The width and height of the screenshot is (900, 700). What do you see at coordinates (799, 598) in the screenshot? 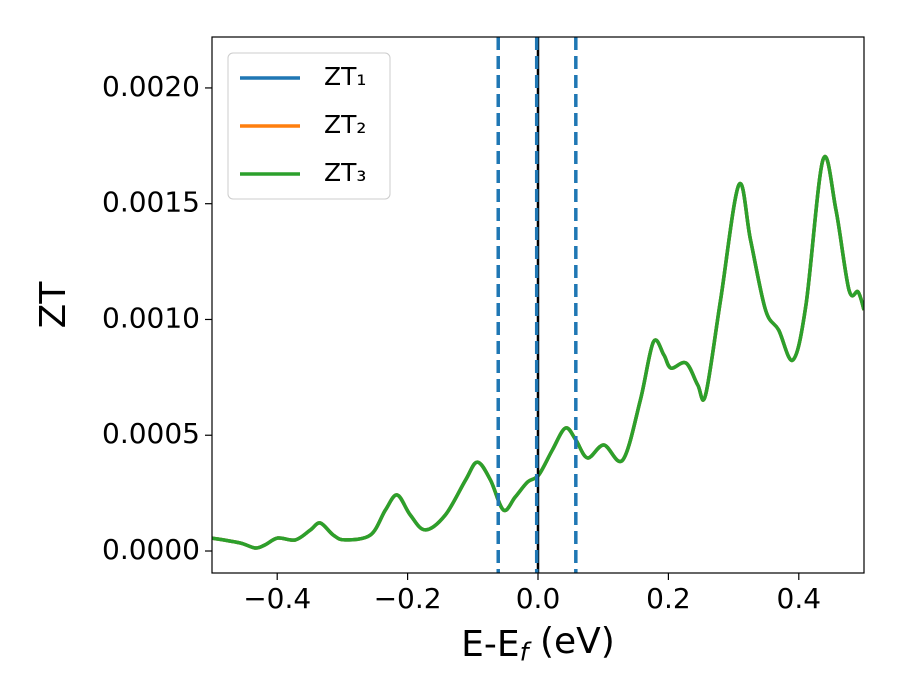
I see `x-tick-label: 0.4` at bounding box center [799, 598].